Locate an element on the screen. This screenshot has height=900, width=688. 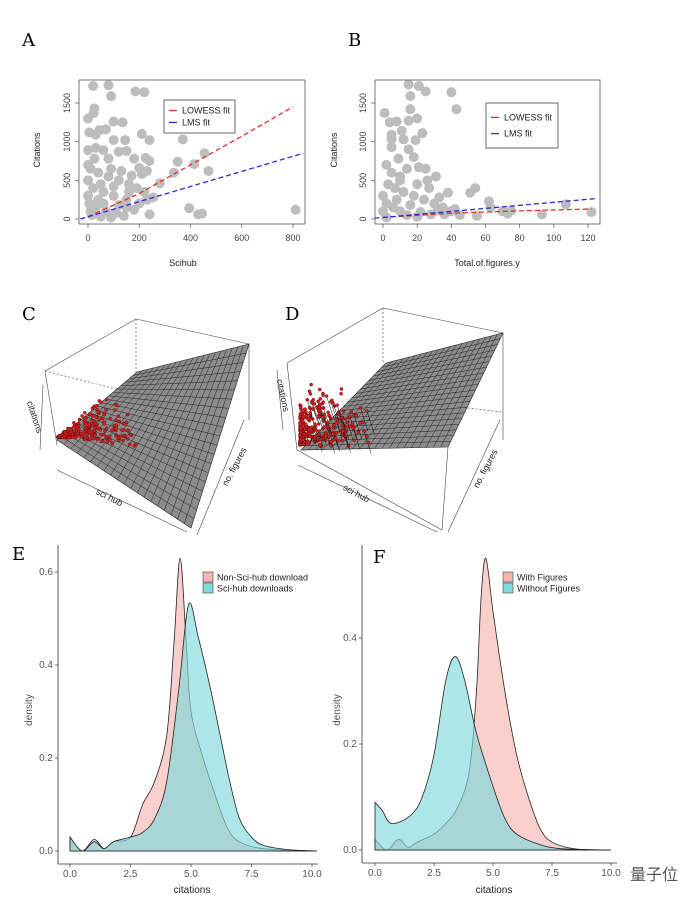
panel-f-ylabel: density is located at coordinates (337, 710).